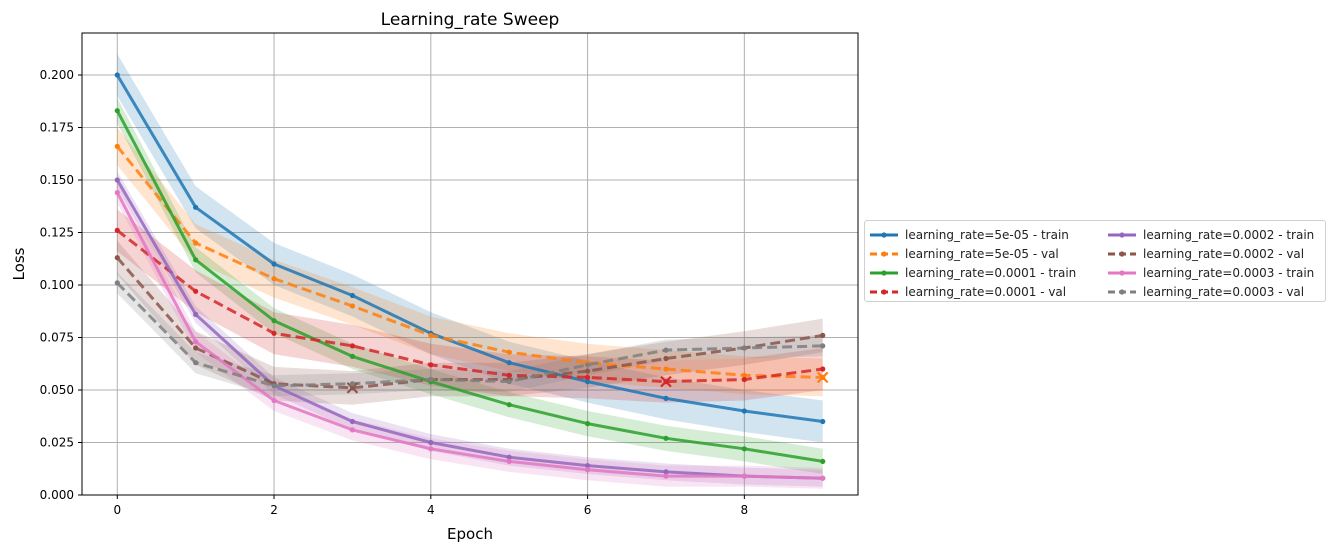  I want to click on legend-item: learning_rate=0.0002 - val, so click(1205, 254).